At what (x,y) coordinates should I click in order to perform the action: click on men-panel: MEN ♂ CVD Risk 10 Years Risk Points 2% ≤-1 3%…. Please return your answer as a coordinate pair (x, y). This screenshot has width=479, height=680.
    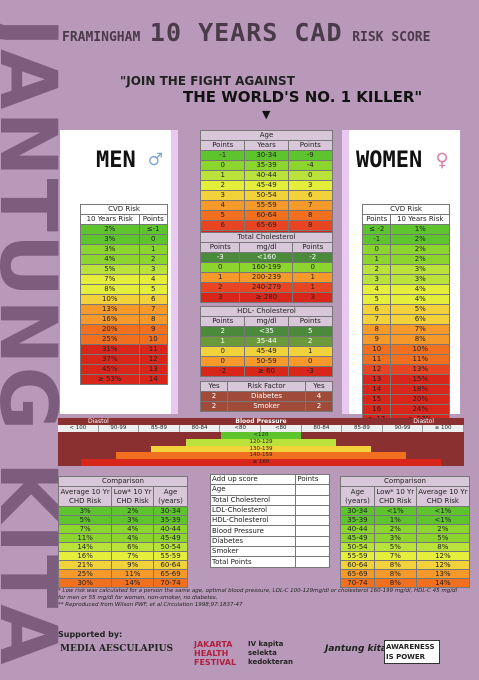
    Looking at the image, I should click on (119, 272).